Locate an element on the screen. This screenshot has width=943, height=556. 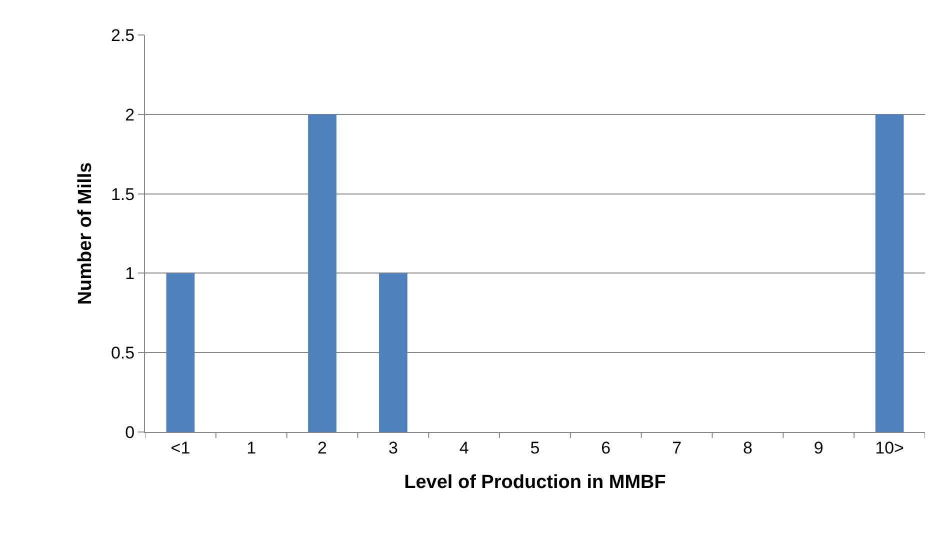
x-axis-title: Level of Production in MMBF is located at coordinates (535, 483).